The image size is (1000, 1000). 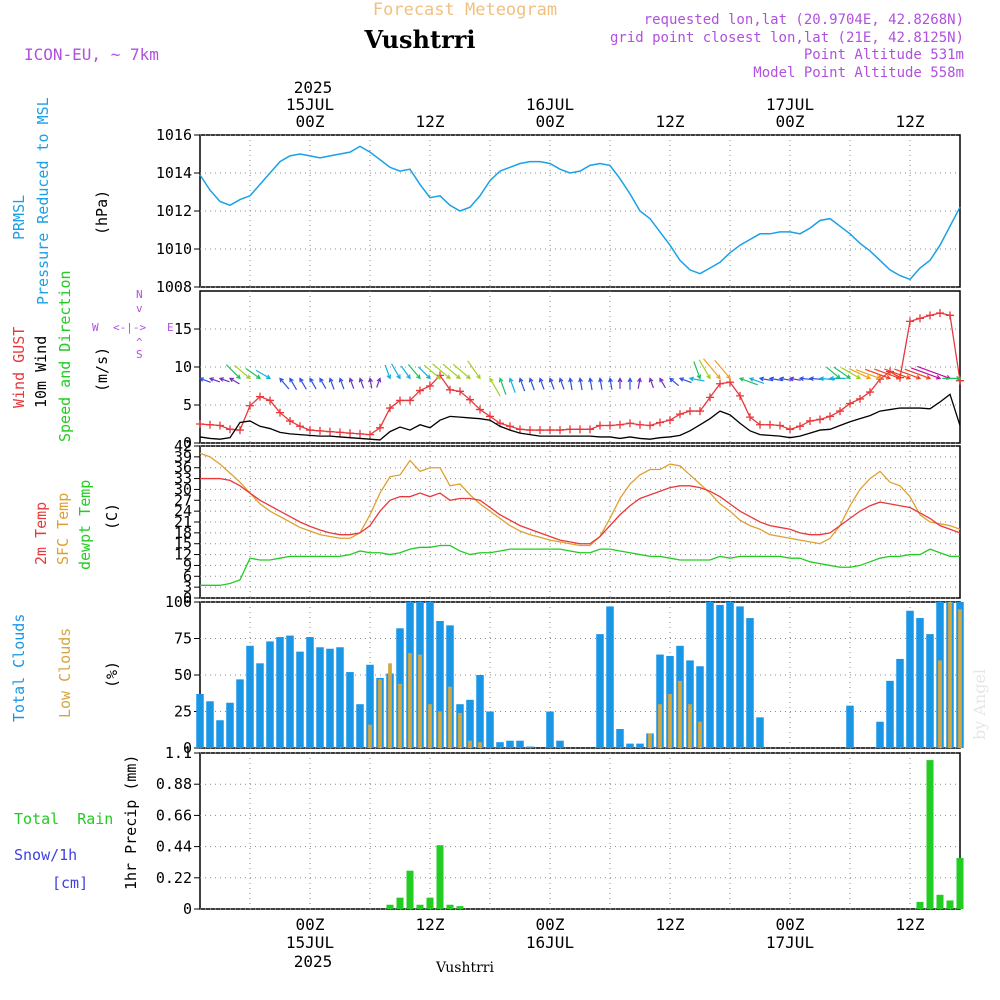 What do you see at coordinates (580, 213) in the screenshot?
I see `pressure-line` at bounding box center [580, 213].